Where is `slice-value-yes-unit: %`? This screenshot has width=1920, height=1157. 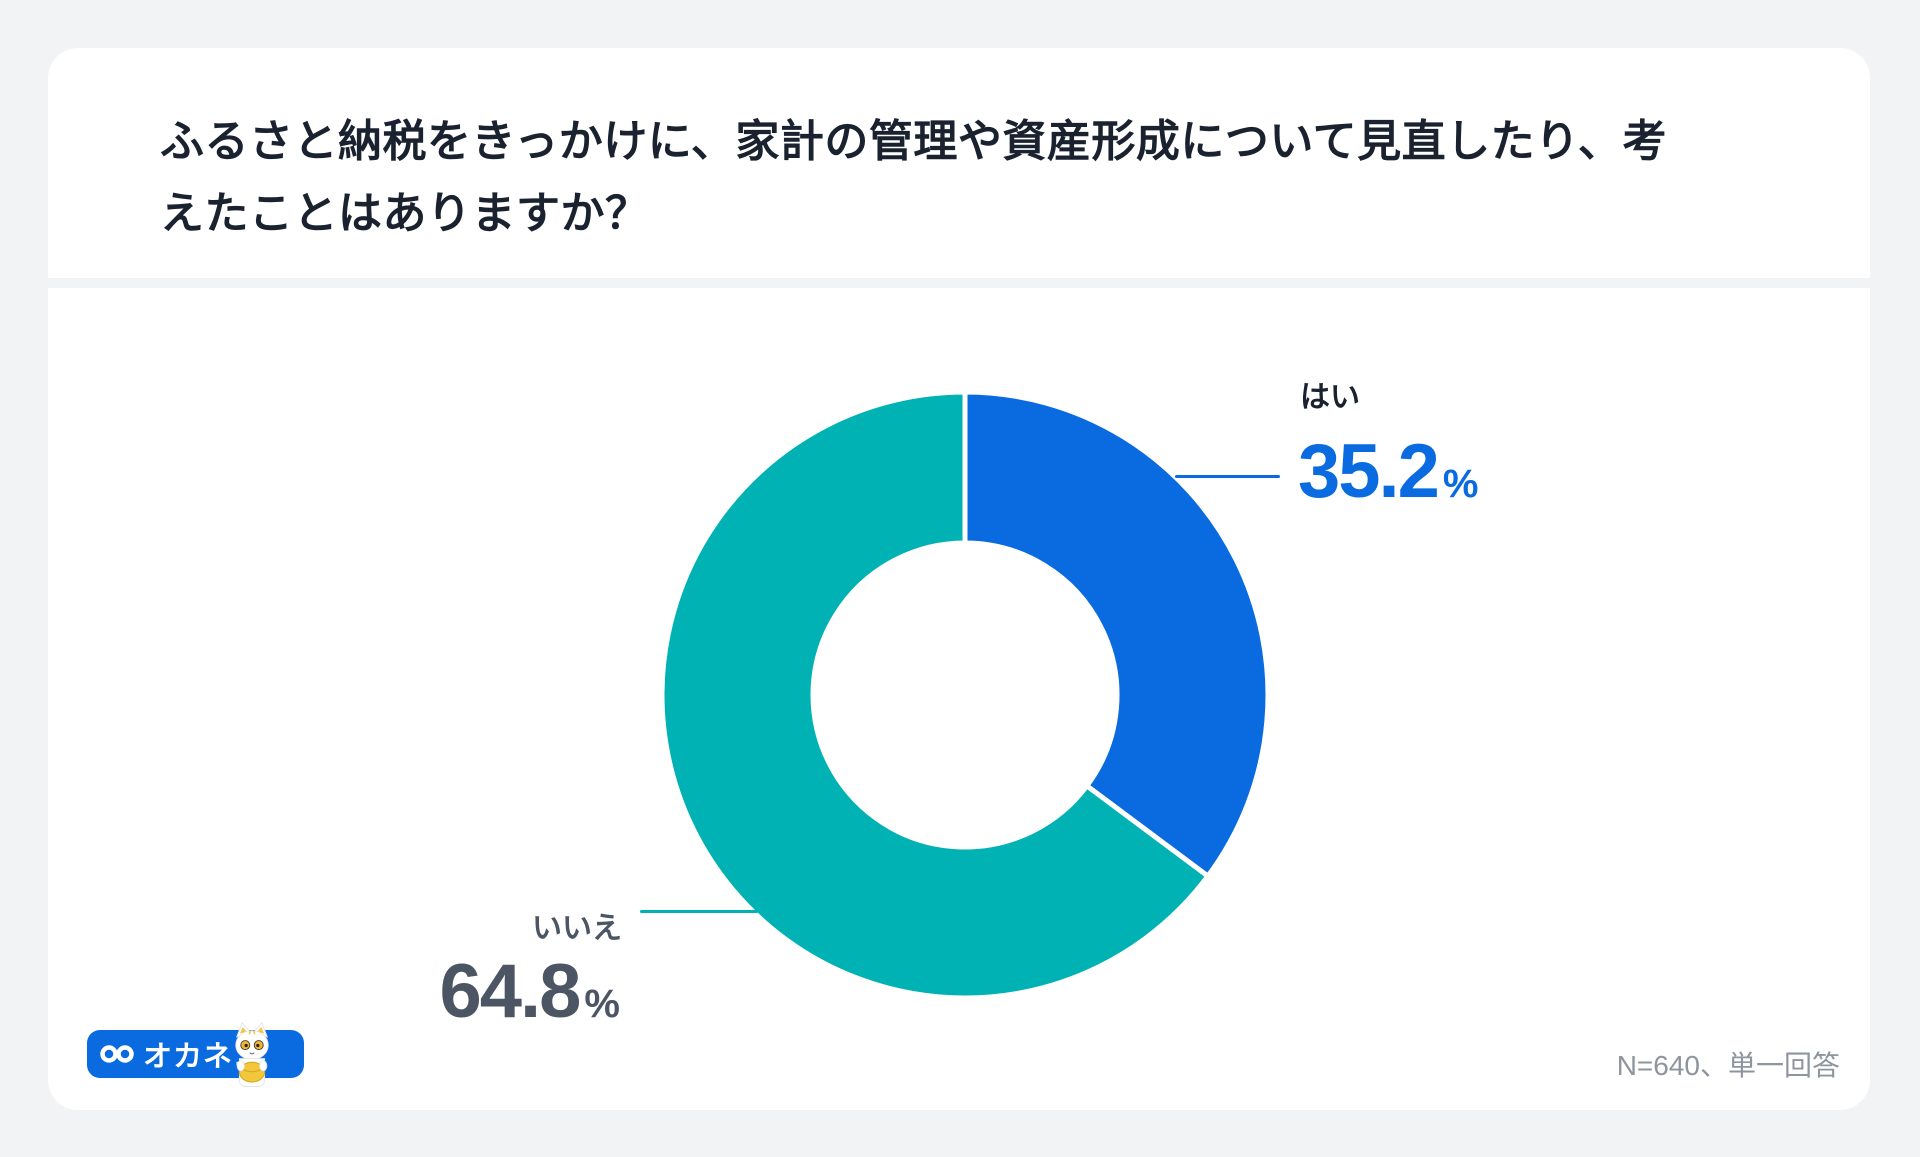 slice-value-yes-unit: % is located at coordinates (1460, 484).